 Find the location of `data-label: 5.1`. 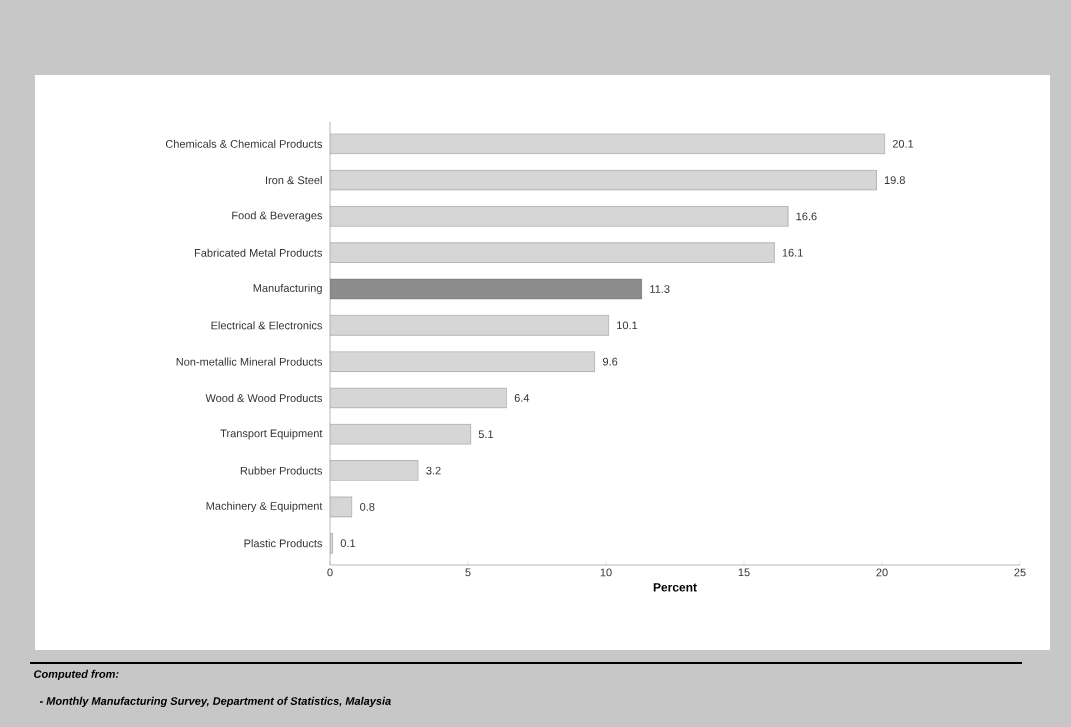

data-label: 5.1 is located at coordinates (486, 434).